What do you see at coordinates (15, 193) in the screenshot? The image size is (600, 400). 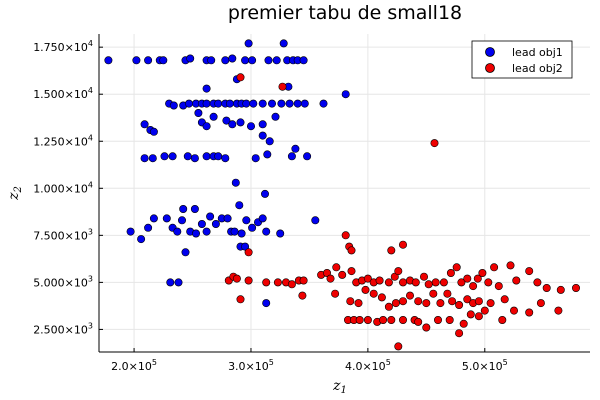 I see `y-axis-label: z2` at bounding box center [15, 193].